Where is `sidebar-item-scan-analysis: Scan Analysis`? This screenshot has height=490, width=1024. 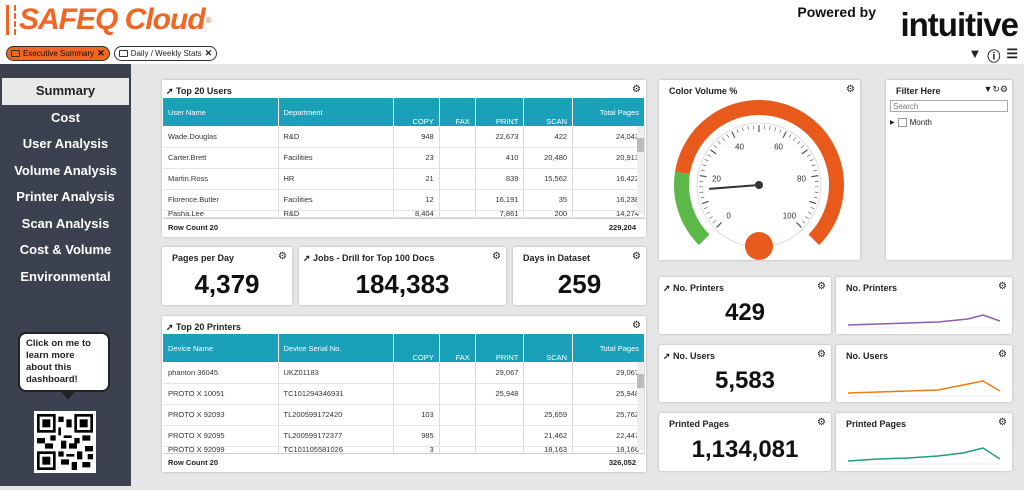
sidebar-item-scan-analysis: Scan Analysis is located at coordinates (65, 223).